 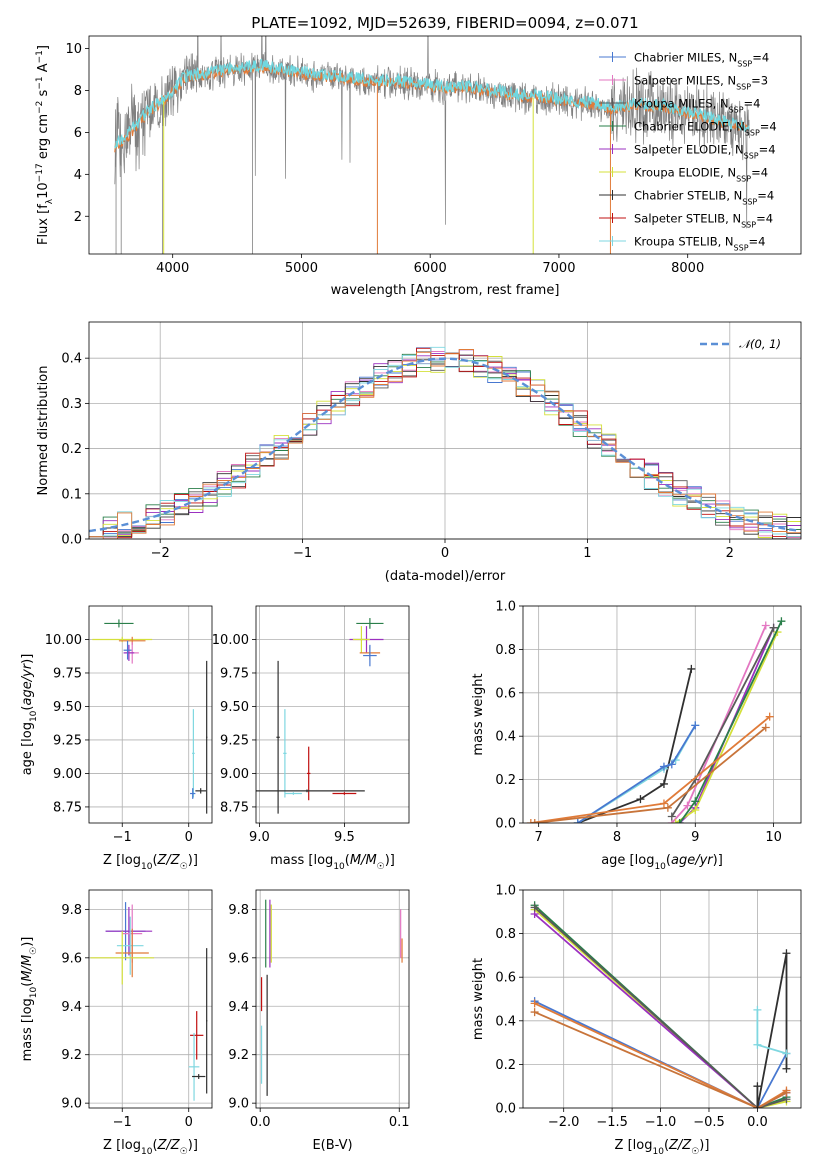 I want to click on label-part: Z/Z, so click(x=680, y=1145).